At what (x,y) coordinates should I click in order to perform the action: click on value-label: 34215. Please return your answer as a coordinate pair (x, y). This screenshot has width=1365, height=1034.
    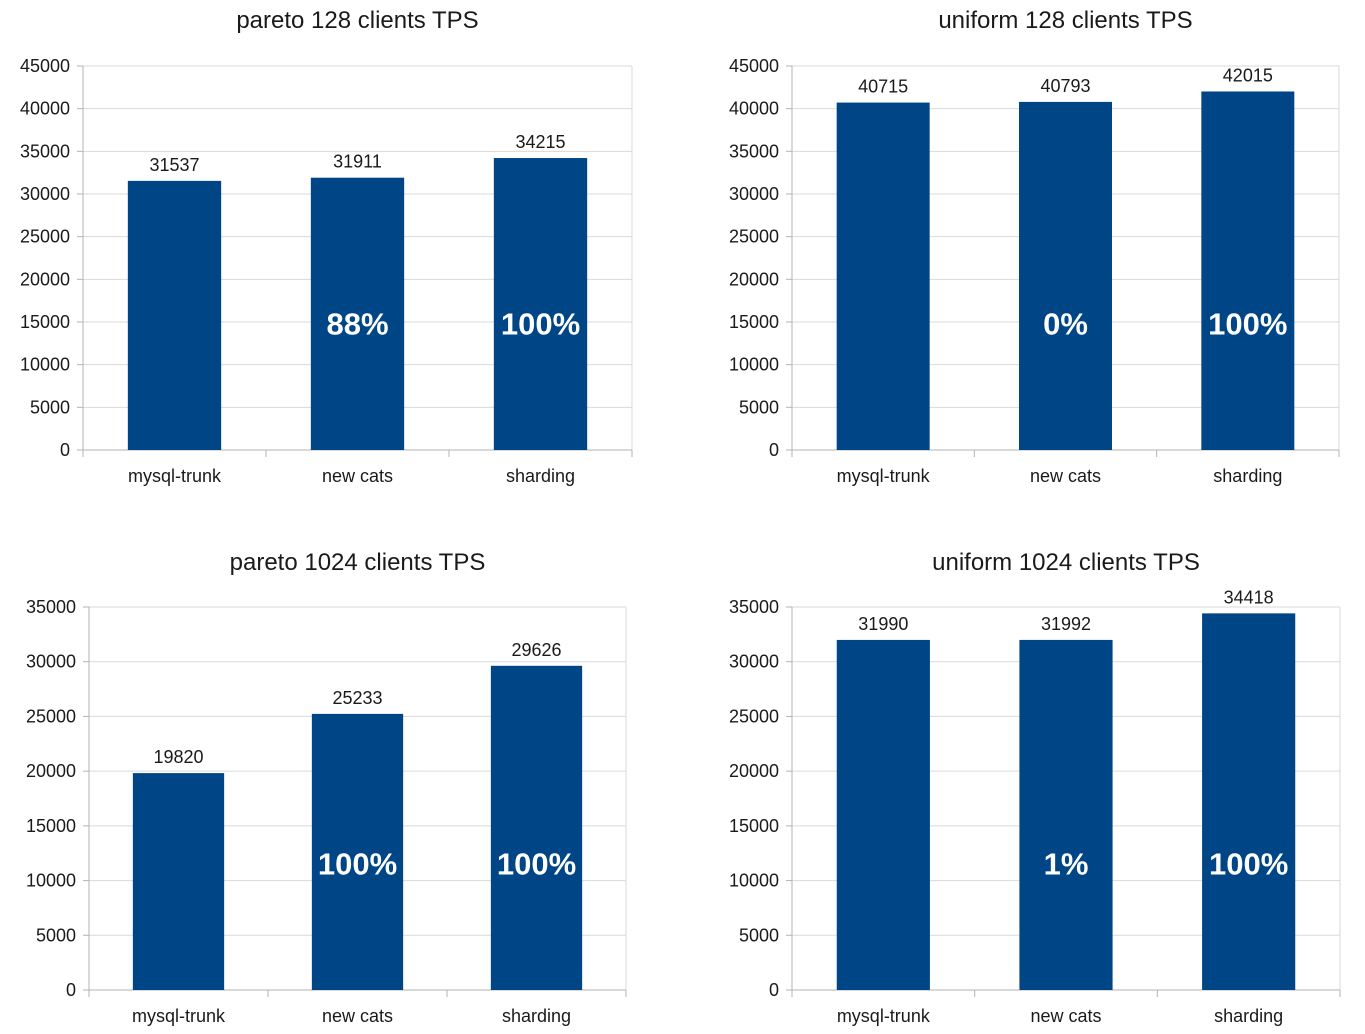
    Looking at the image, I should click on (540, 142).